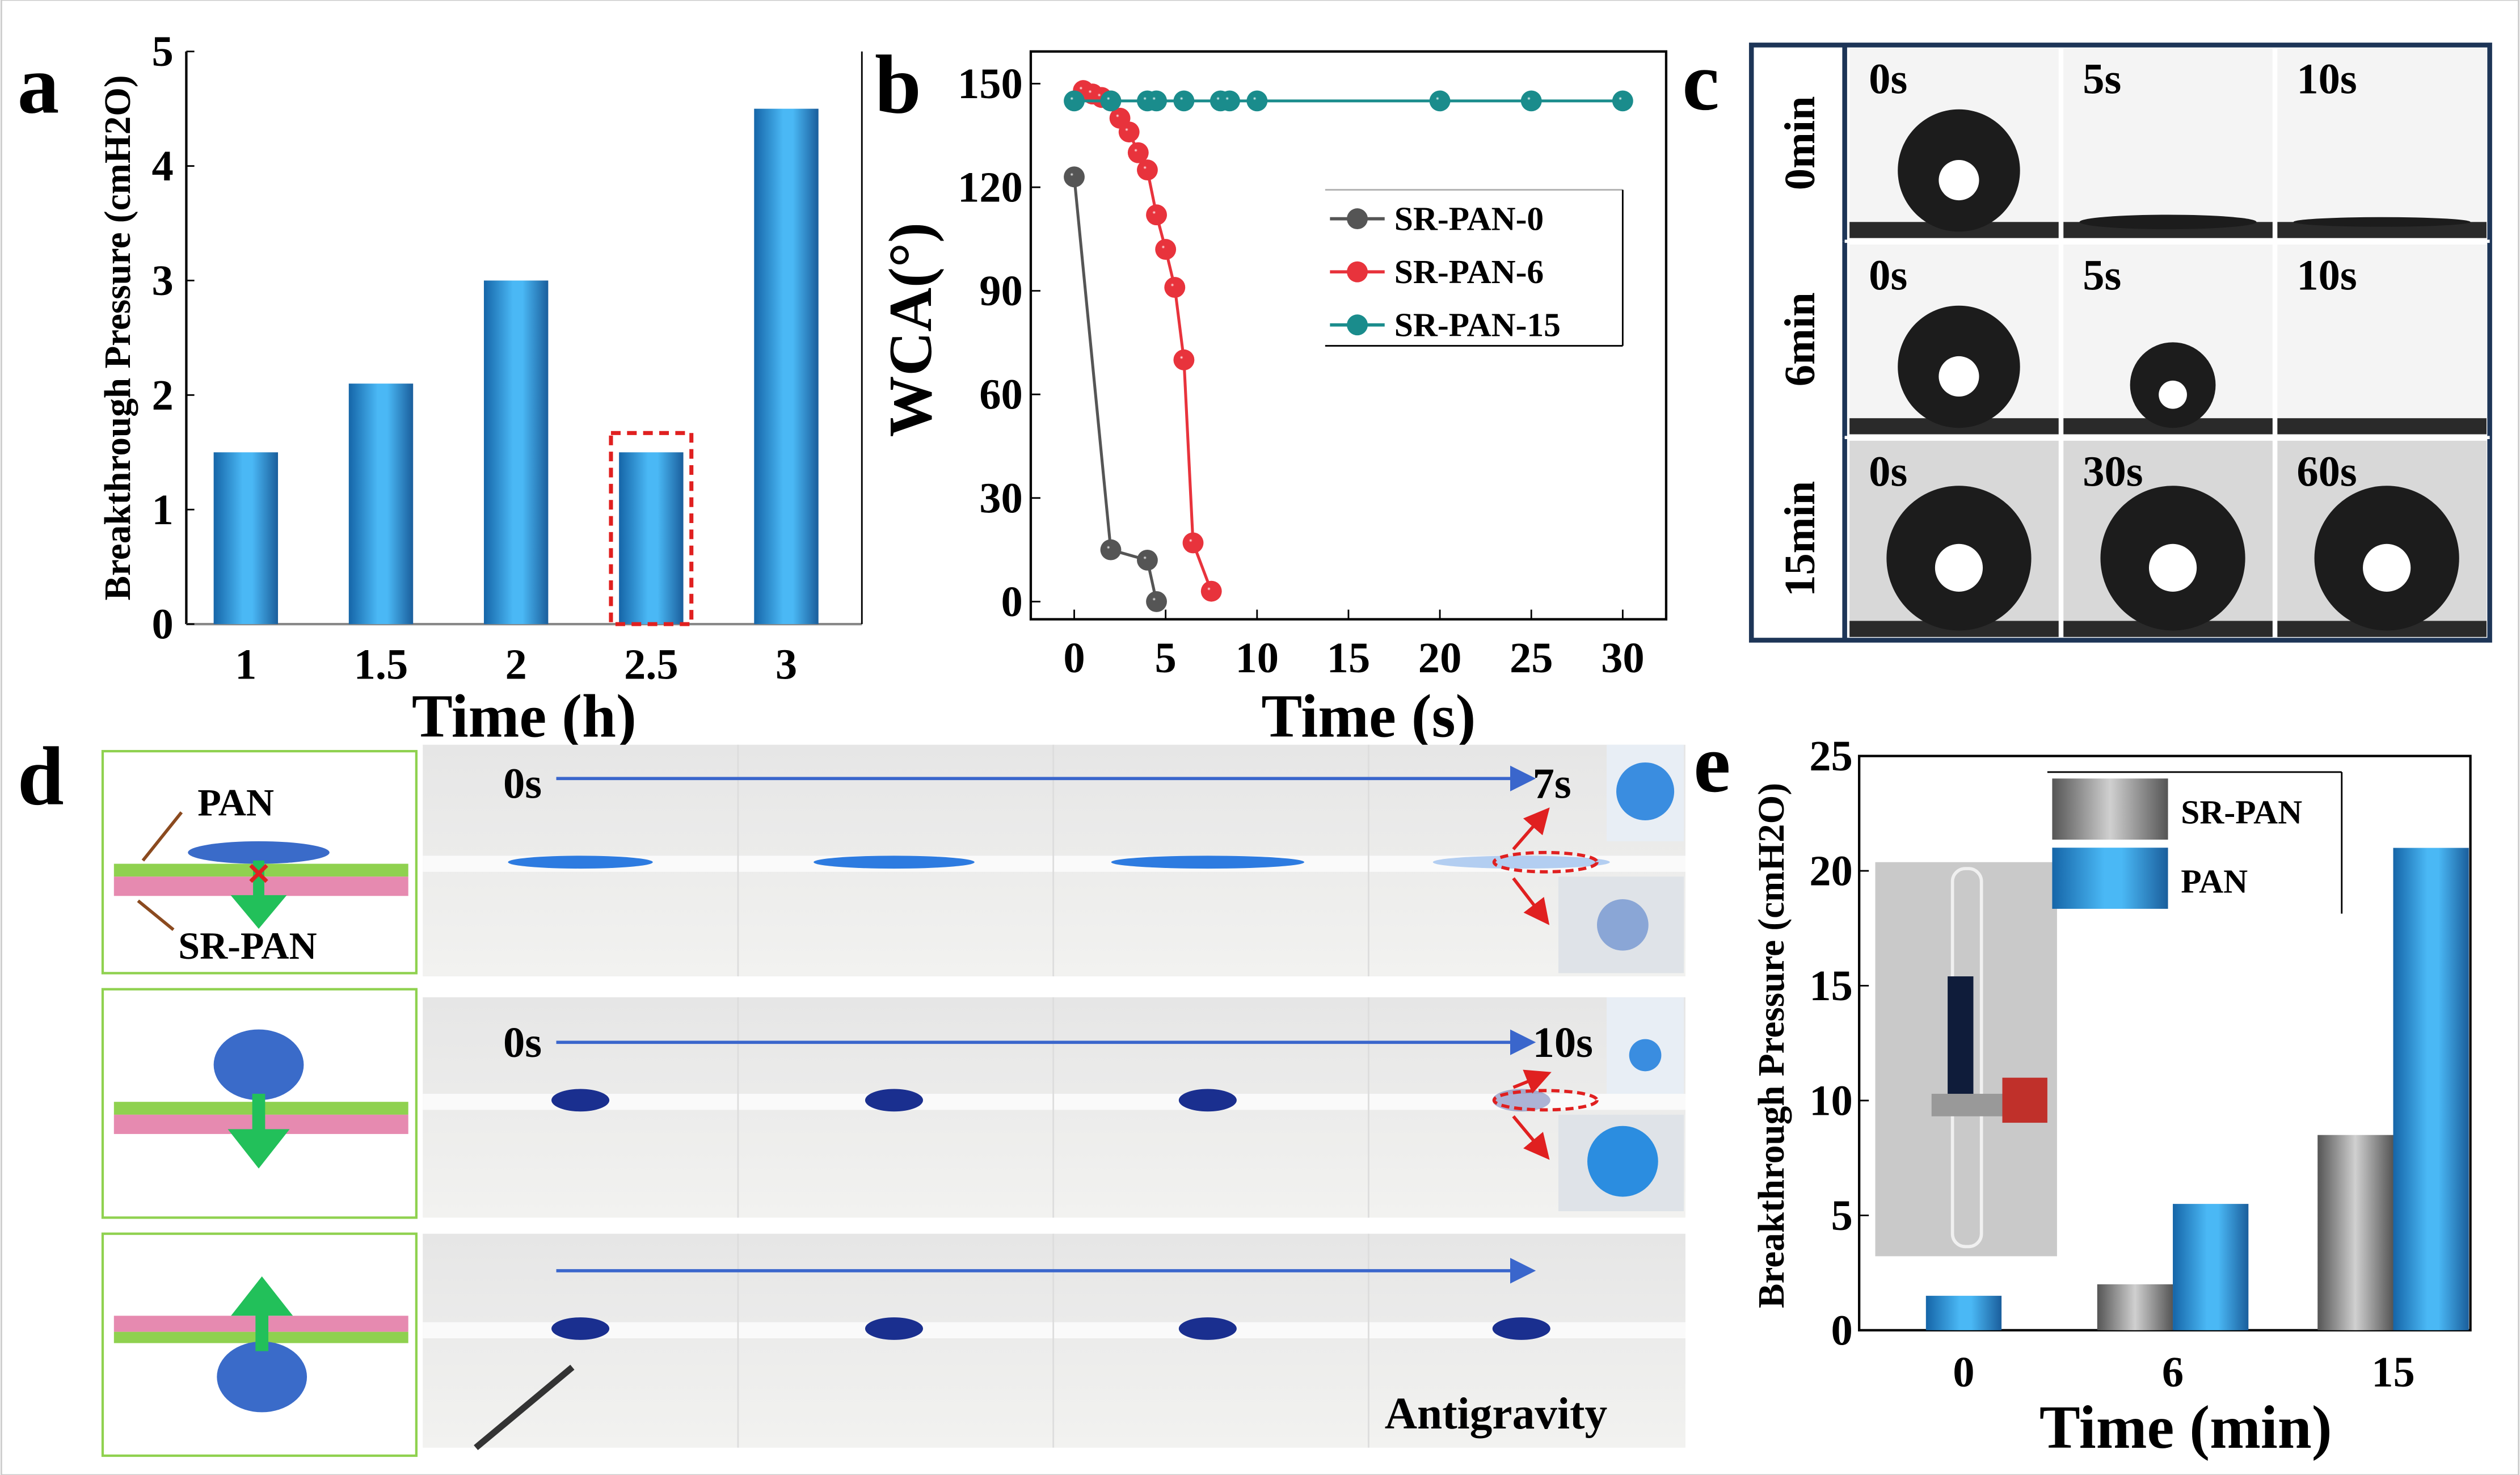 This screenshot has width=2520, height=1475. I want to click on photo-strip-2: 0s 10s, so click(1054, 1107).